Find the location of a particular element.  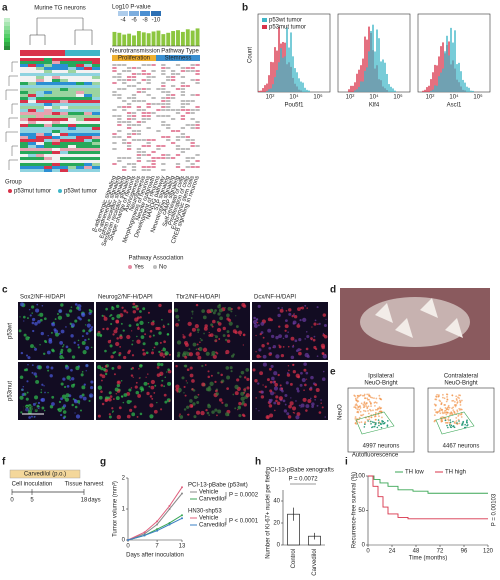

panel-title: Murine TG neurons is located at coordinates (60, 9).